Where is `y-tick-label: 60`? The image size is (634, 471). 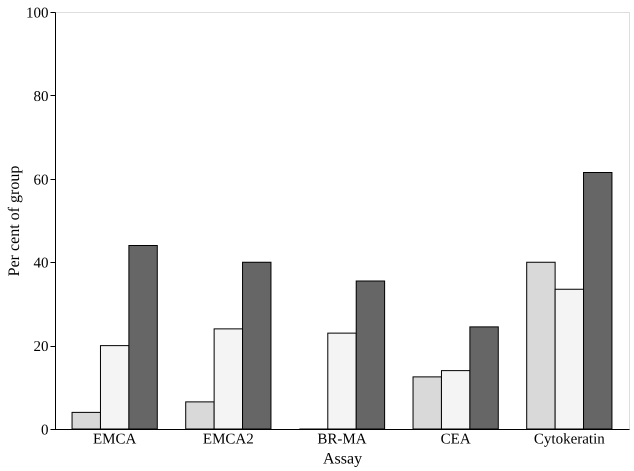
y-tick-label: 60 is located at coordinates (41, 180).